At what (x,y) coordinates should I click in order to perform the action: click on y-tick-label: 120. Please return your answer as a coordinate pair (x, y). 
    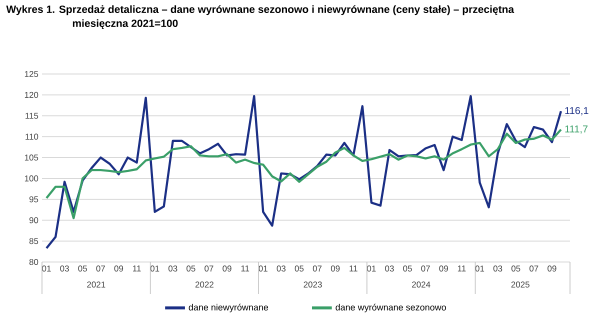
    Looking at the image, I should click on (31, 95).